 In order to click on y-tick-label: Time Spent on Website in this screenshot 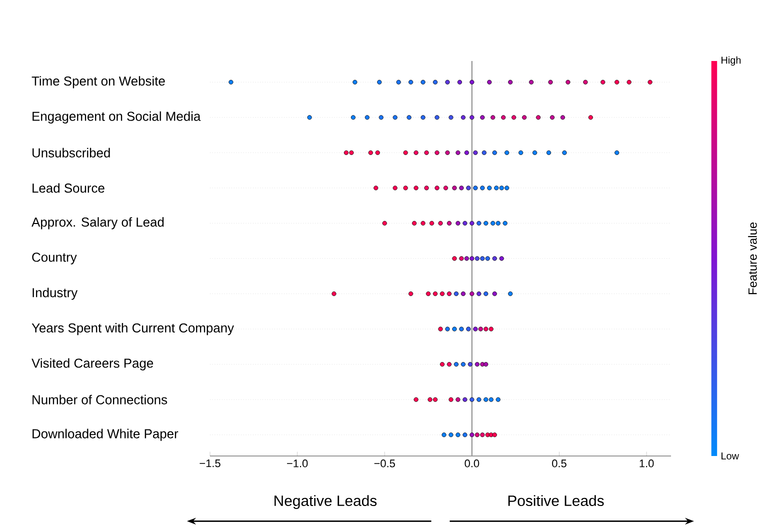, I will do `click(98, 82)`.